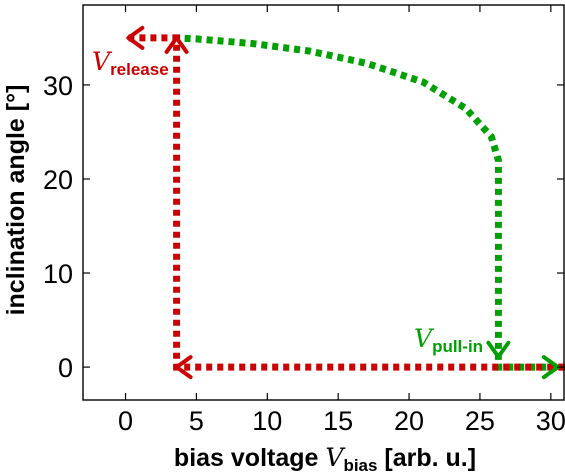 The height and width of the screenshot is (473, 565). I want to click on annotation-v-pull-in: Vpull-in, so click(448, 340).